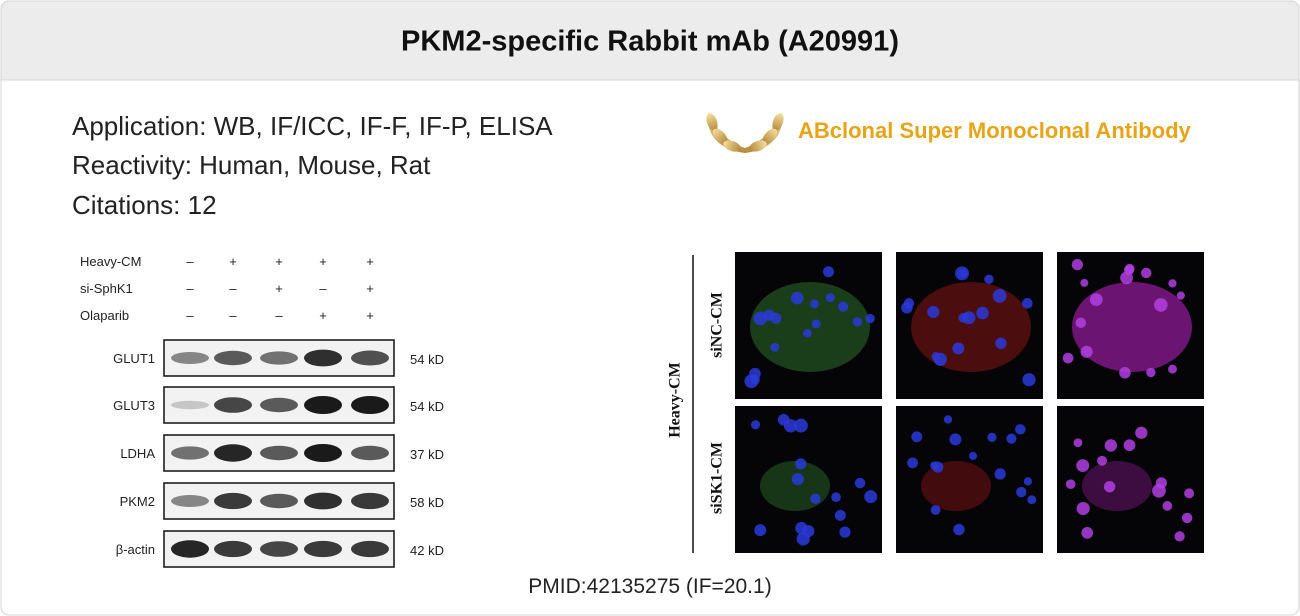  Describe the element at coordinates (135, 549) in the screenshot. I see `band-label: β-actin` at that location.